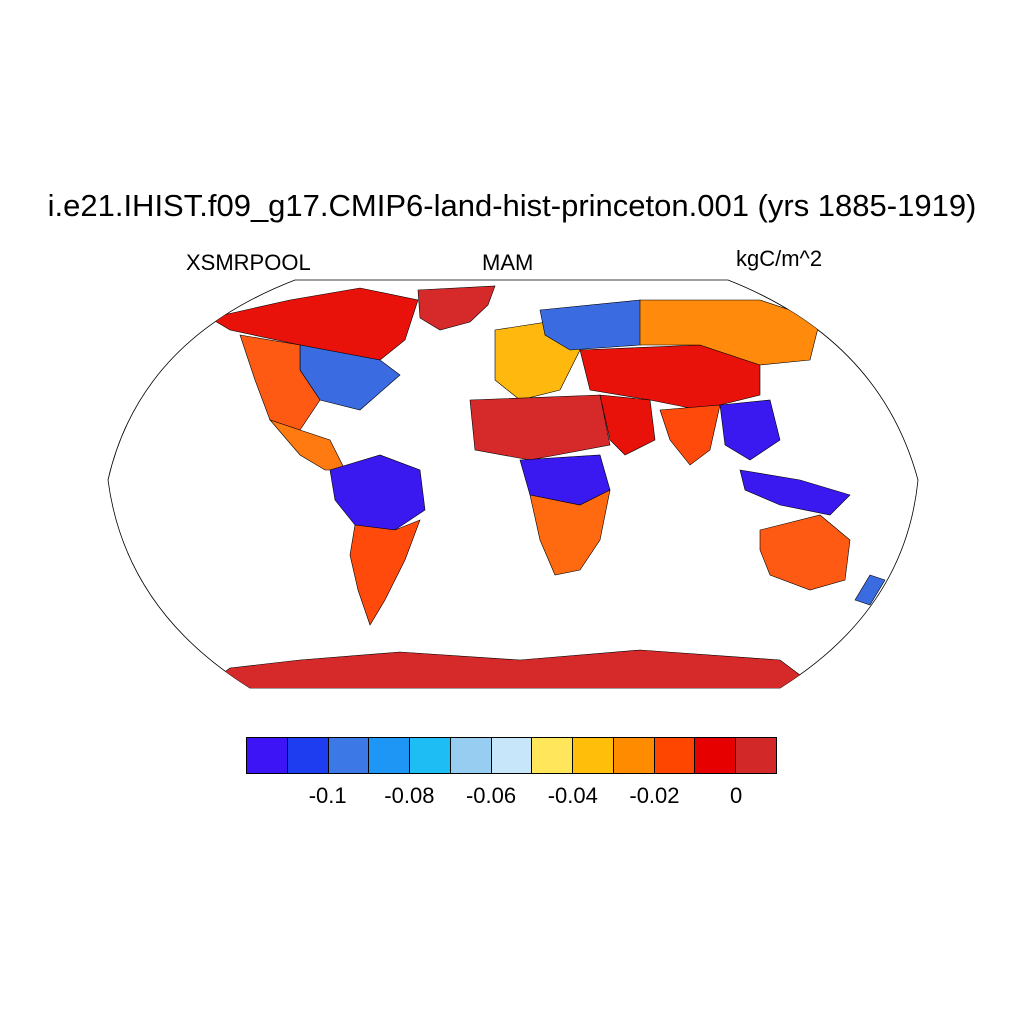 Image resolution: width=1024 pixels, height=1024 pixels. Describe the element at coordinates (654, 795) in the screenshot. I see `colorbar-tick-label: -0.02` at that location.